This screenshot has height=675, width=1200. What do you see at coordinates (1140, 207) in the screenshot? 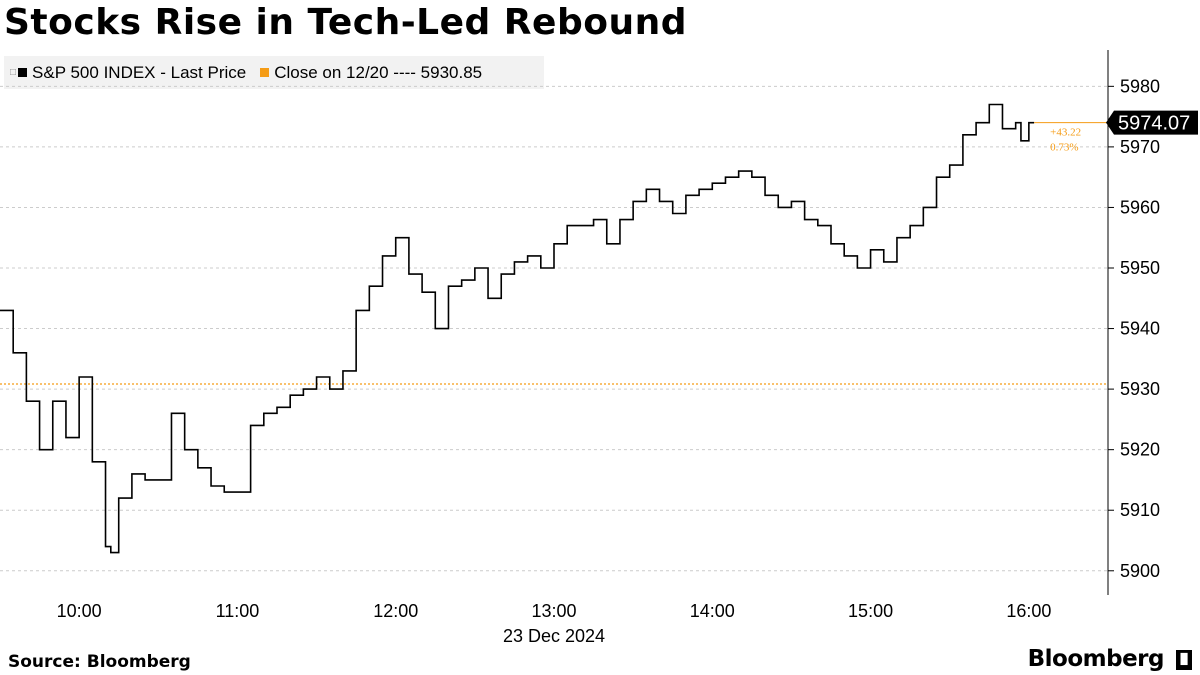
I see `y-tick-label: 5960` at bounding box center [1140, 207].